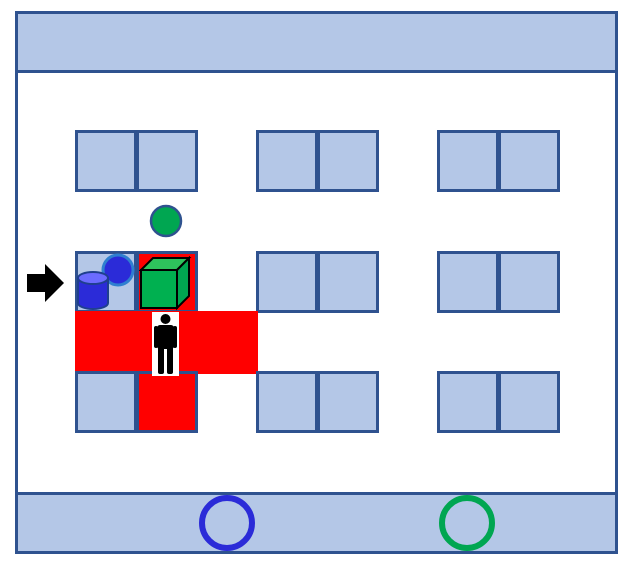 The width and height of the screenshot is (629, 569). Describe the element at coordinates (93, 291) in the screenshot. I see `blue-cylinder-icon` at that location.